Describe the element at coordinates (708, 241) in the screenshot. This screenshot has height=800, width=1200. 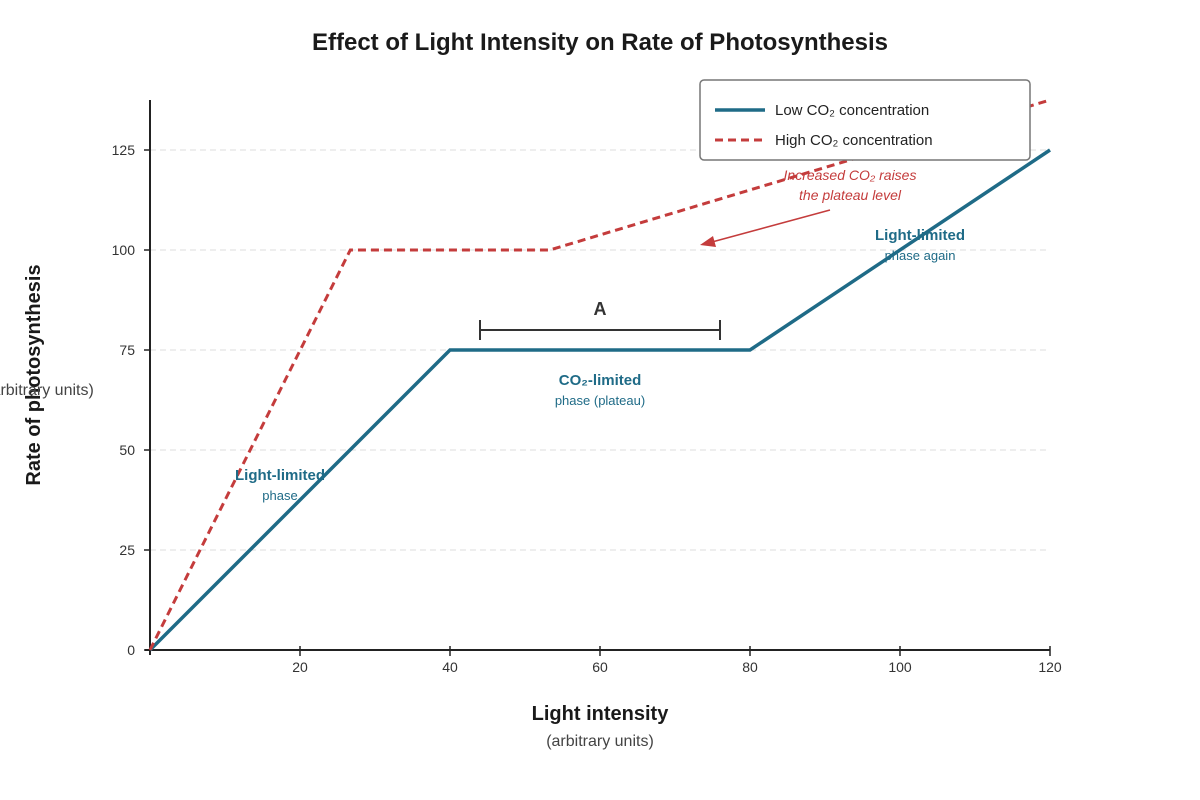
I see `annotation-arrow-head` at that location.